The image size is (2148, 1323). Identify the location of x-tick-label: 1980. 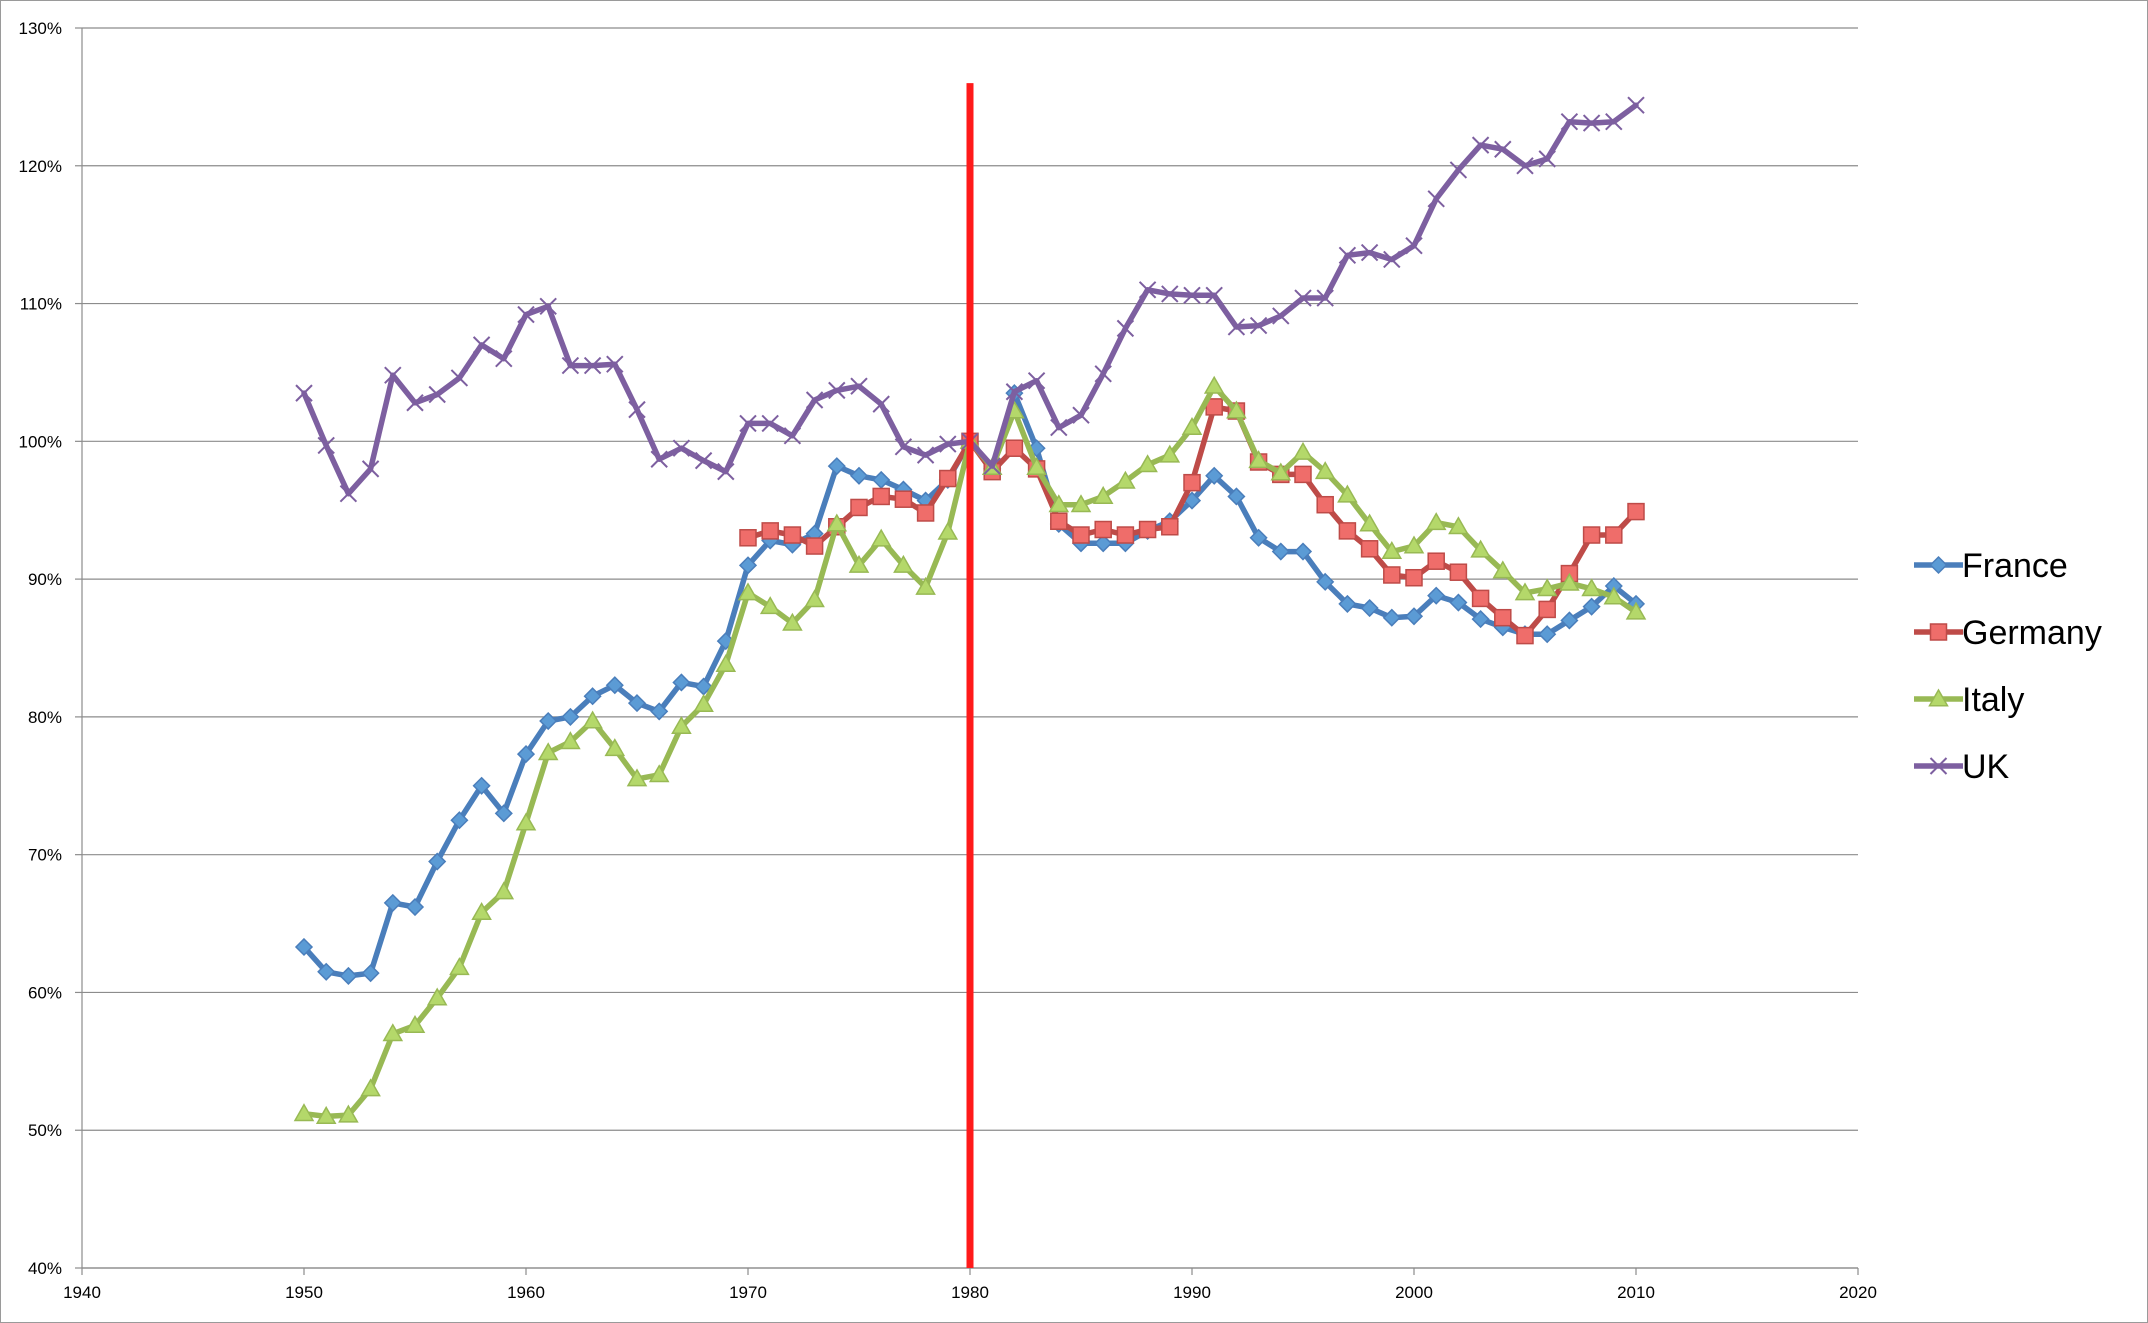
(970, 1292).